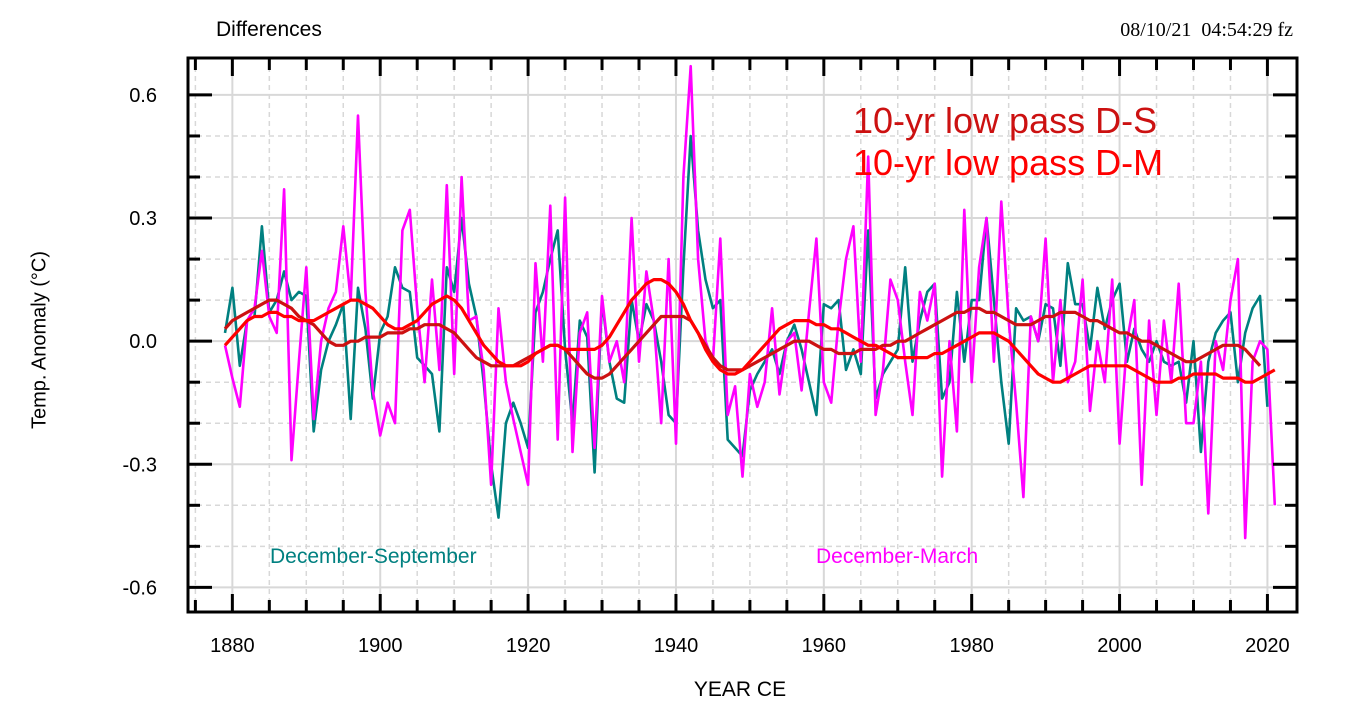 Image resolution: width=1348 pixels, height=712 pixels. What do you see at coordinates (143, 96) in the screenshot?
I see `y-tick-label: 0.6` at bounding box center [143, 96].